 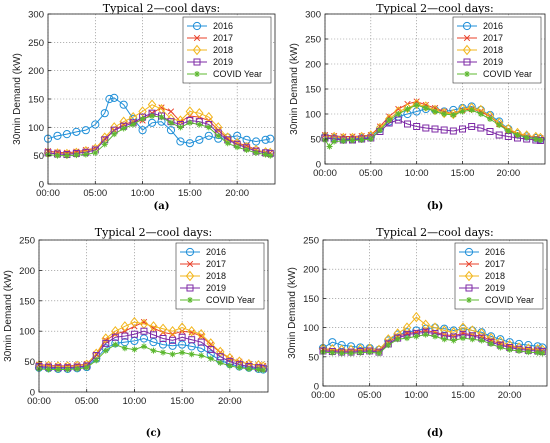 What do you see at coordinates (223, 50) in the screenshot?
I see `legend-label: 2018` at bounding box center [223, 50].